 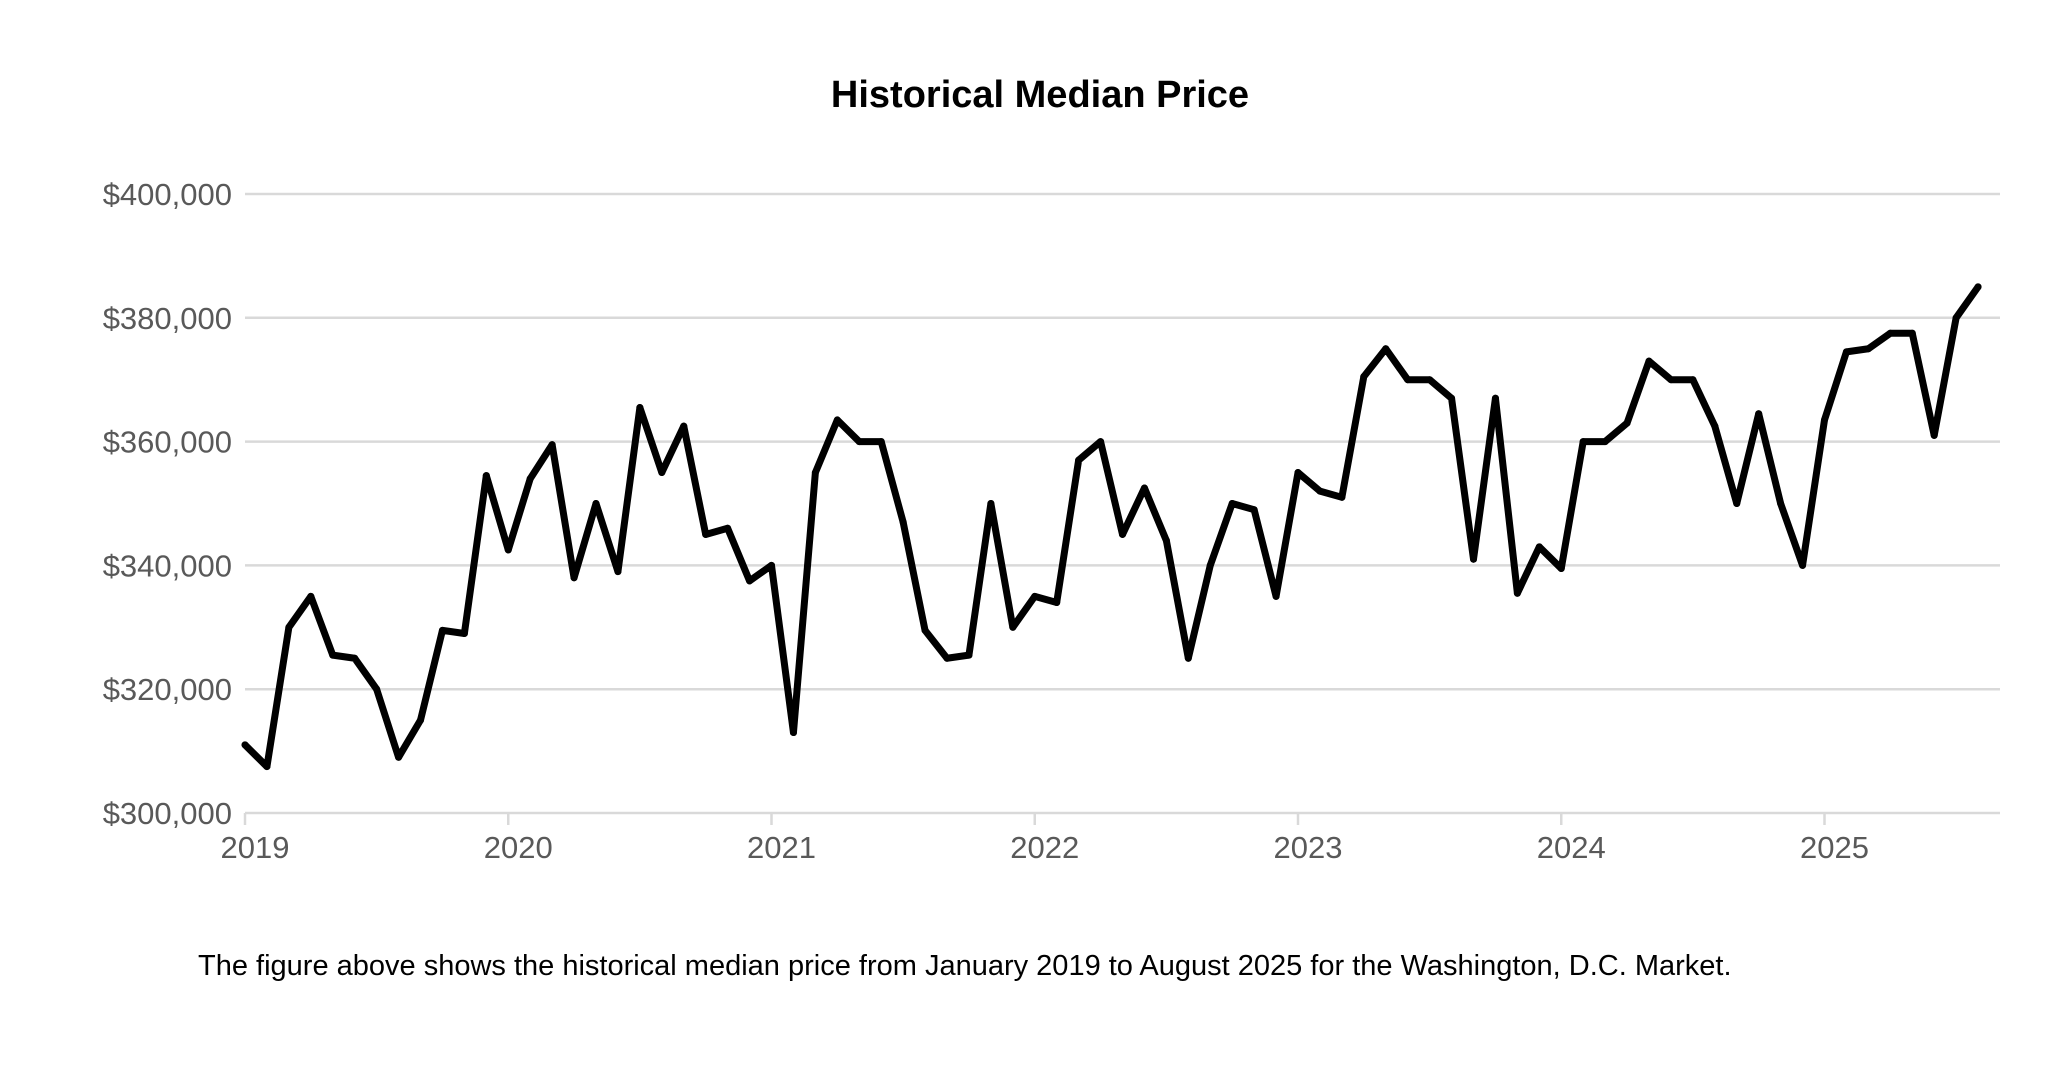 I want to click on y-tick-label: $380,000, so click(x=167, y=318).